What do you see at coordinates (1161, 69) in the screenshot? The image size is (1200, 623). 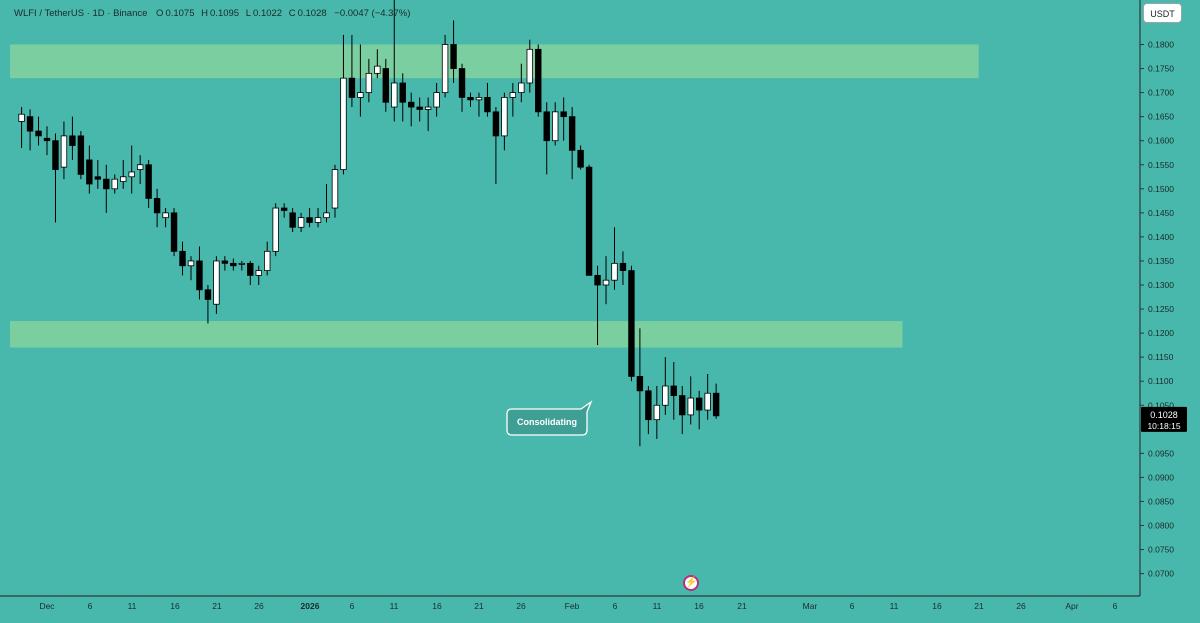 I see `y-tick-label: 0.1750` at bounding box center [1161, 69].